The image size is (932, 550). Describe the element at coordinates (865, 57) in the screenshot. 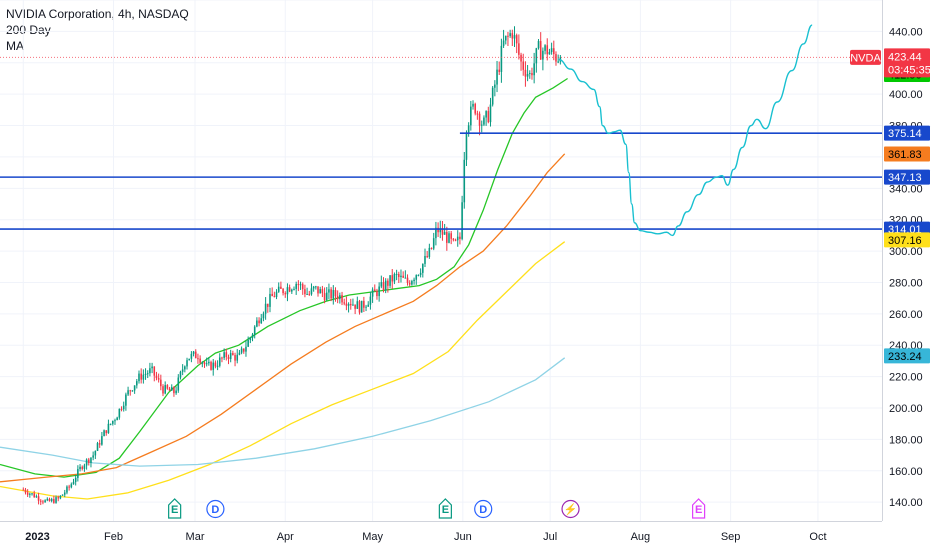

I see `symbol-tag: NVDA` at that location.